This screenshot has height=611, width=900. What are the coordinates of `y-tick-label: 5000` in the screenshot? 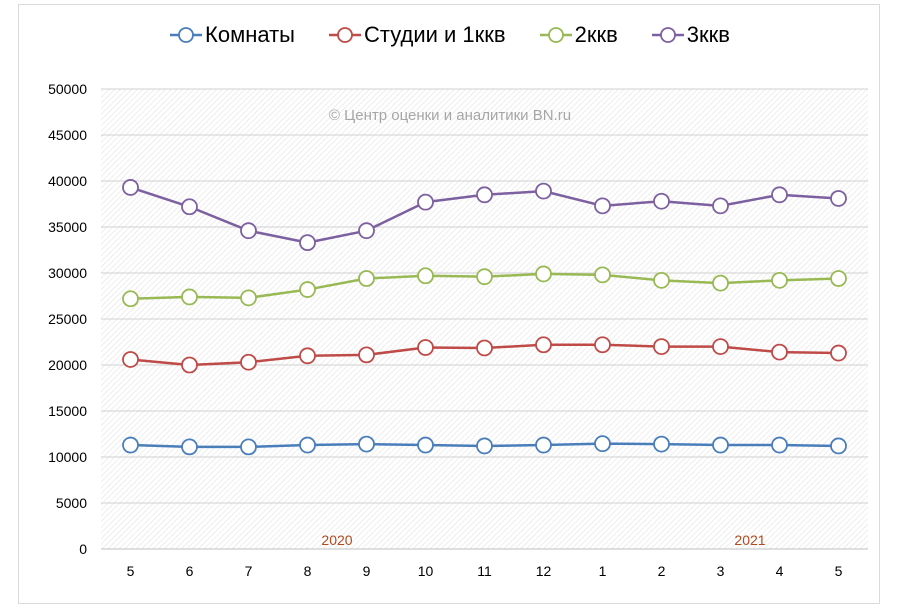 It's located at (71, 503).